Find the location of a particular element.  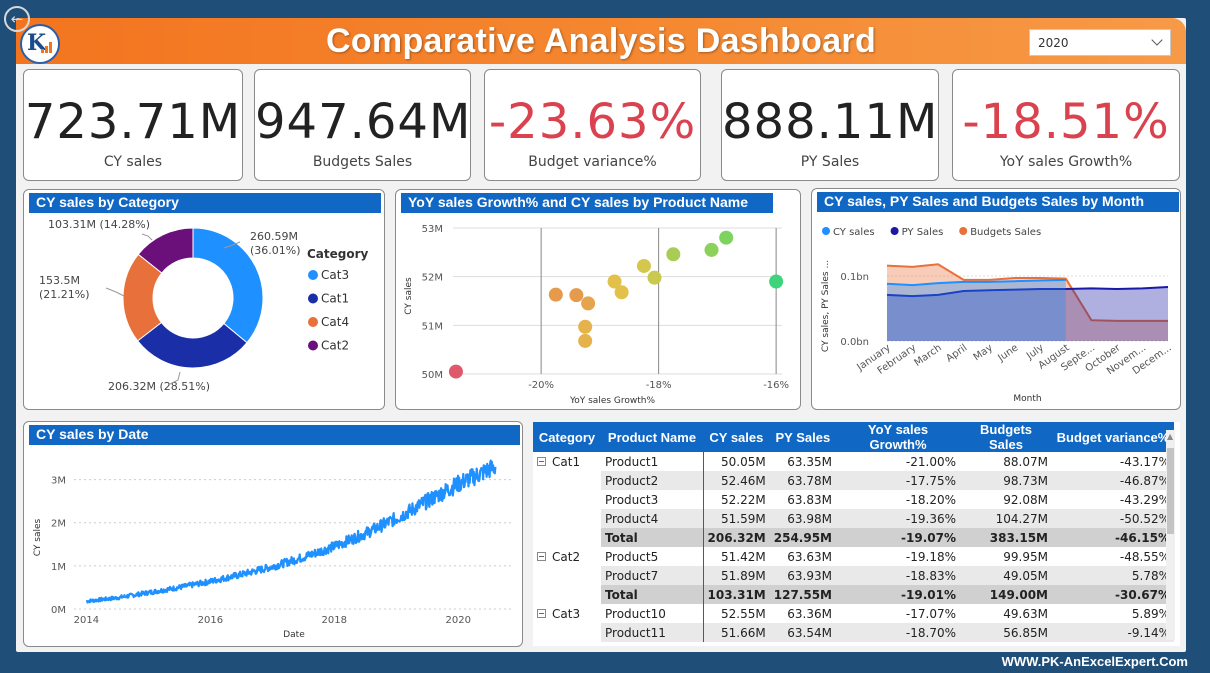

kpi-card-yoy-growth: -18.51% YoY sales Growth% is located at coordinates (1066, 125).